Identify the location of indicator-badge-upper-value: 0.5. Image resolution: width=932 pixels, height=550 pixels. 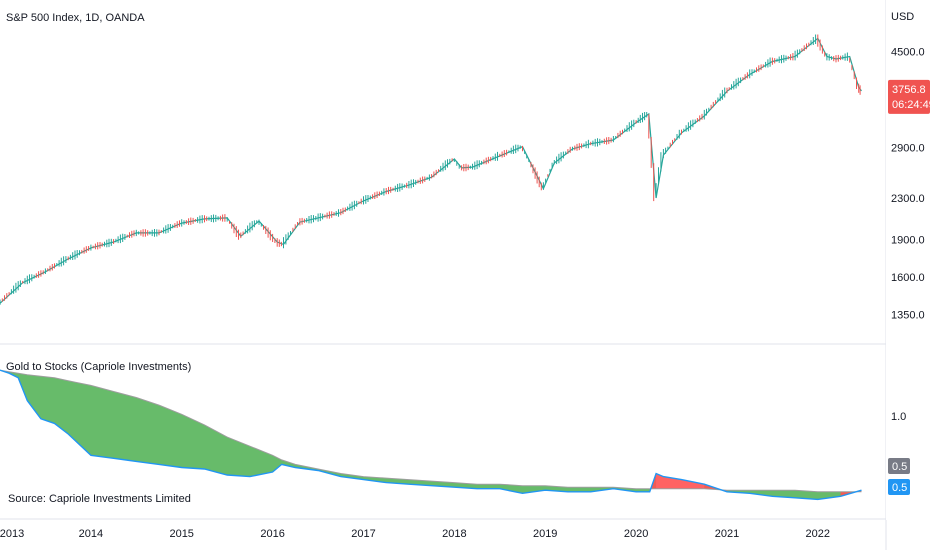
(899, 467).